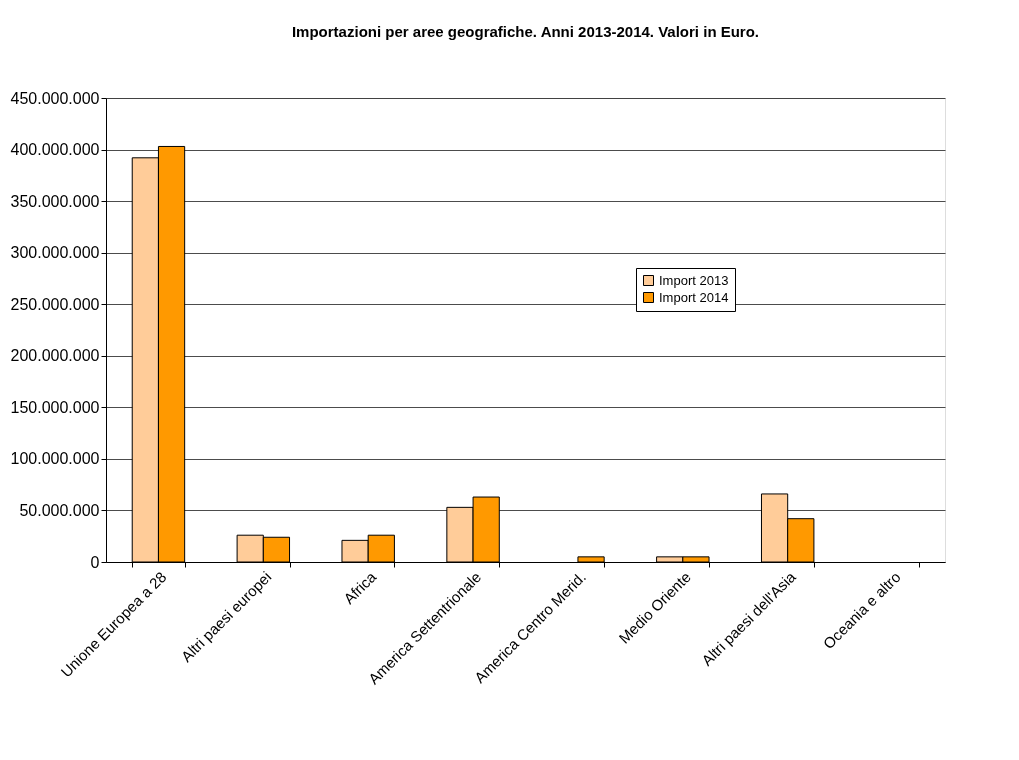 Image resolution: width=1019 pixels, height=760 pixels. Describe the element at coordinates (694, 280) in the screenshot. I see `legend-label: Import 2013` at that location.